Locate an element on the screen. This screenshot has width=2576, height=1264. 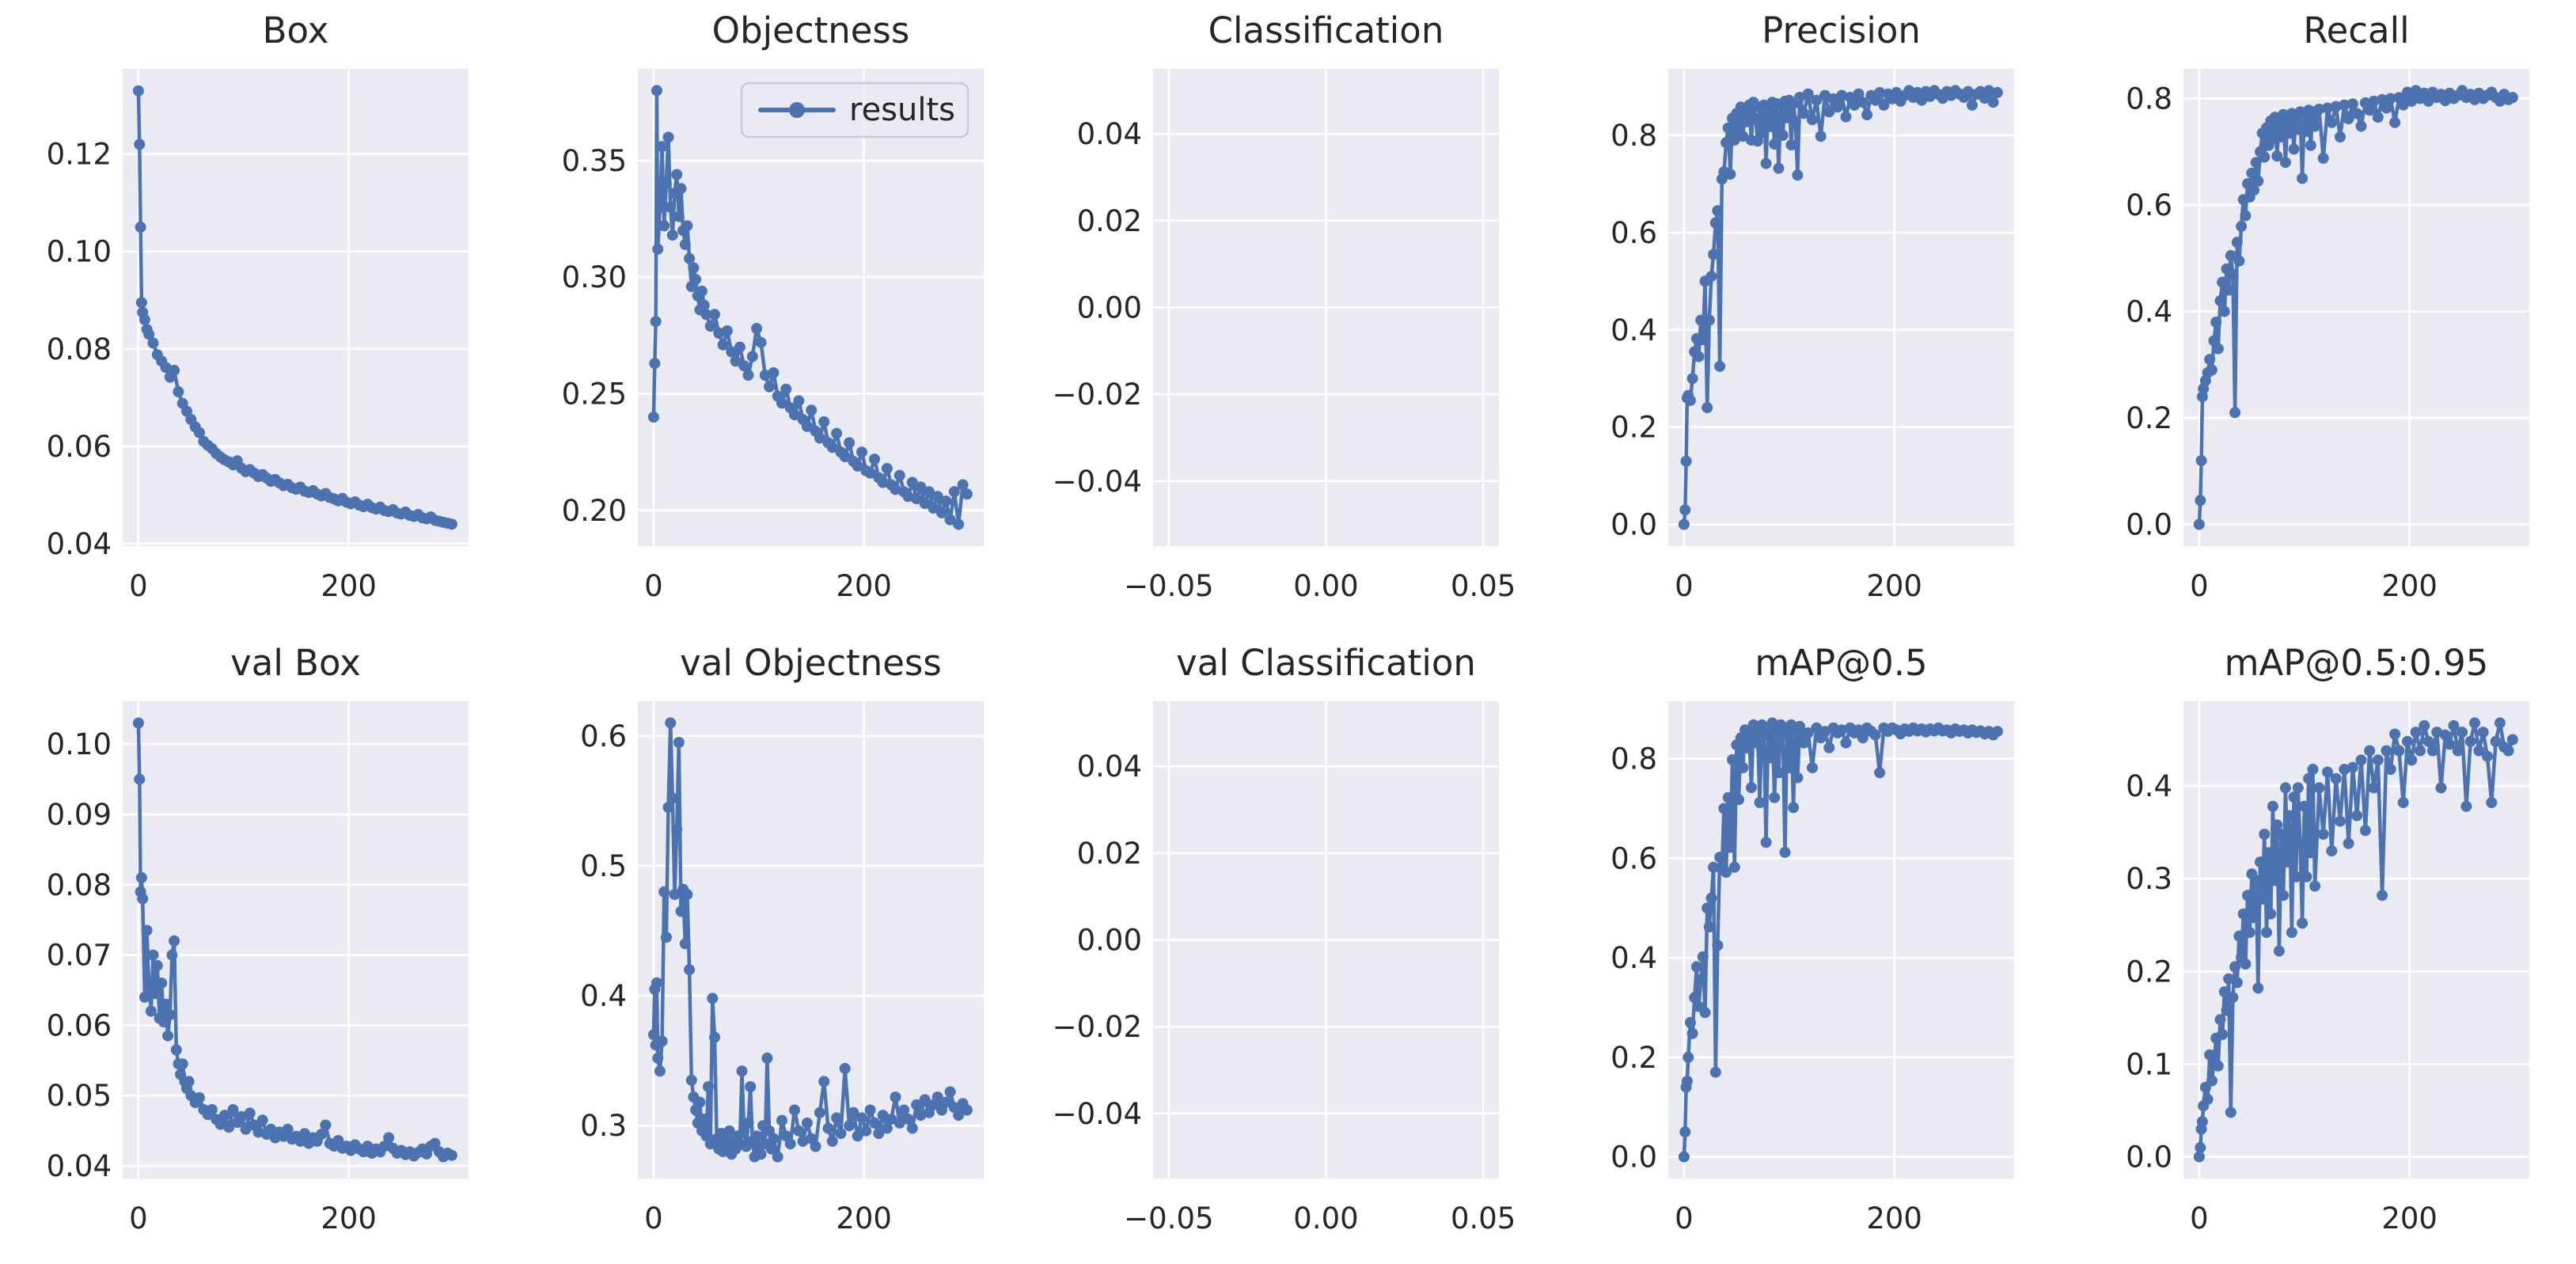
svg-text: 0.5 is located at coordinates (603, 865).